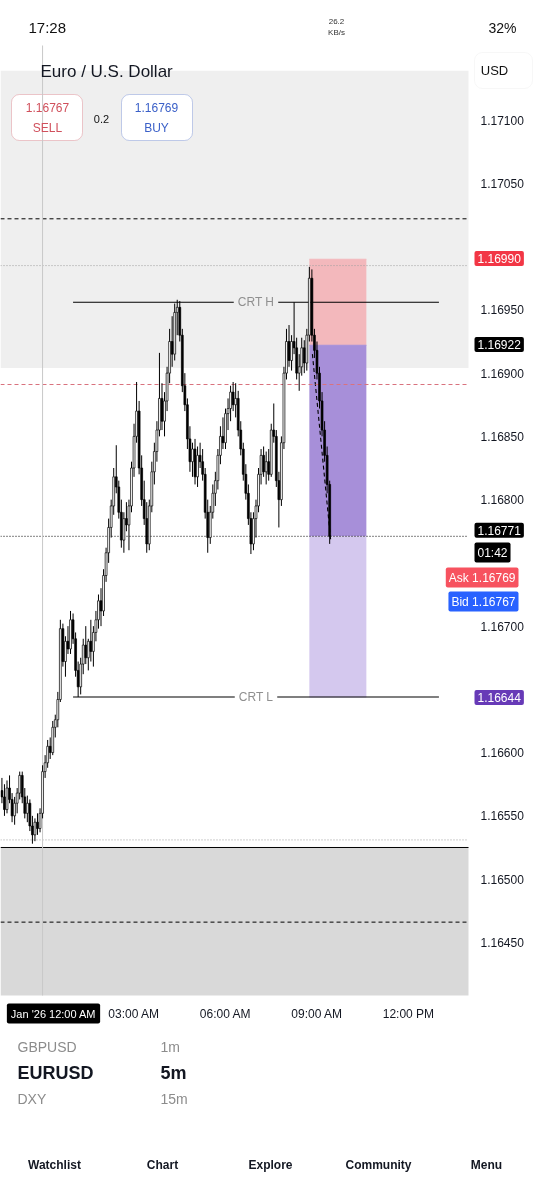 Image resolution: width=540 pixels, height=1200 pixels. What do you see at coordinates (492, 552) in the screenshot?
I see `text: 01:42` at bounding box center [492, 552].